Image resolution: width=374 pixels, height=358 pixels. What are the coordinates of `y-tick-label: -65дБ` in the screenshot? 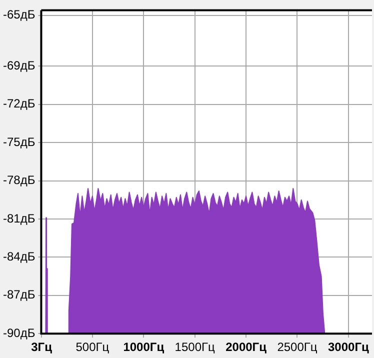 It's located at (19, 15).